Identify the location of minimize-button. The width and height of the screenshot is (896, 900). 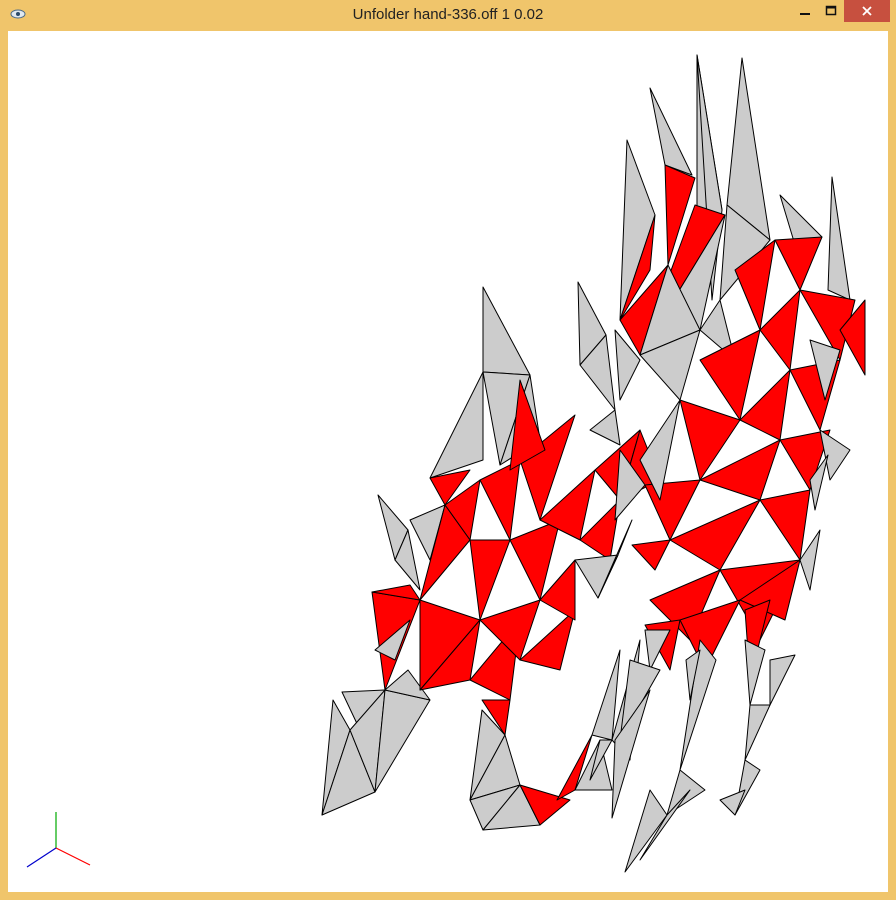
(805, 11).